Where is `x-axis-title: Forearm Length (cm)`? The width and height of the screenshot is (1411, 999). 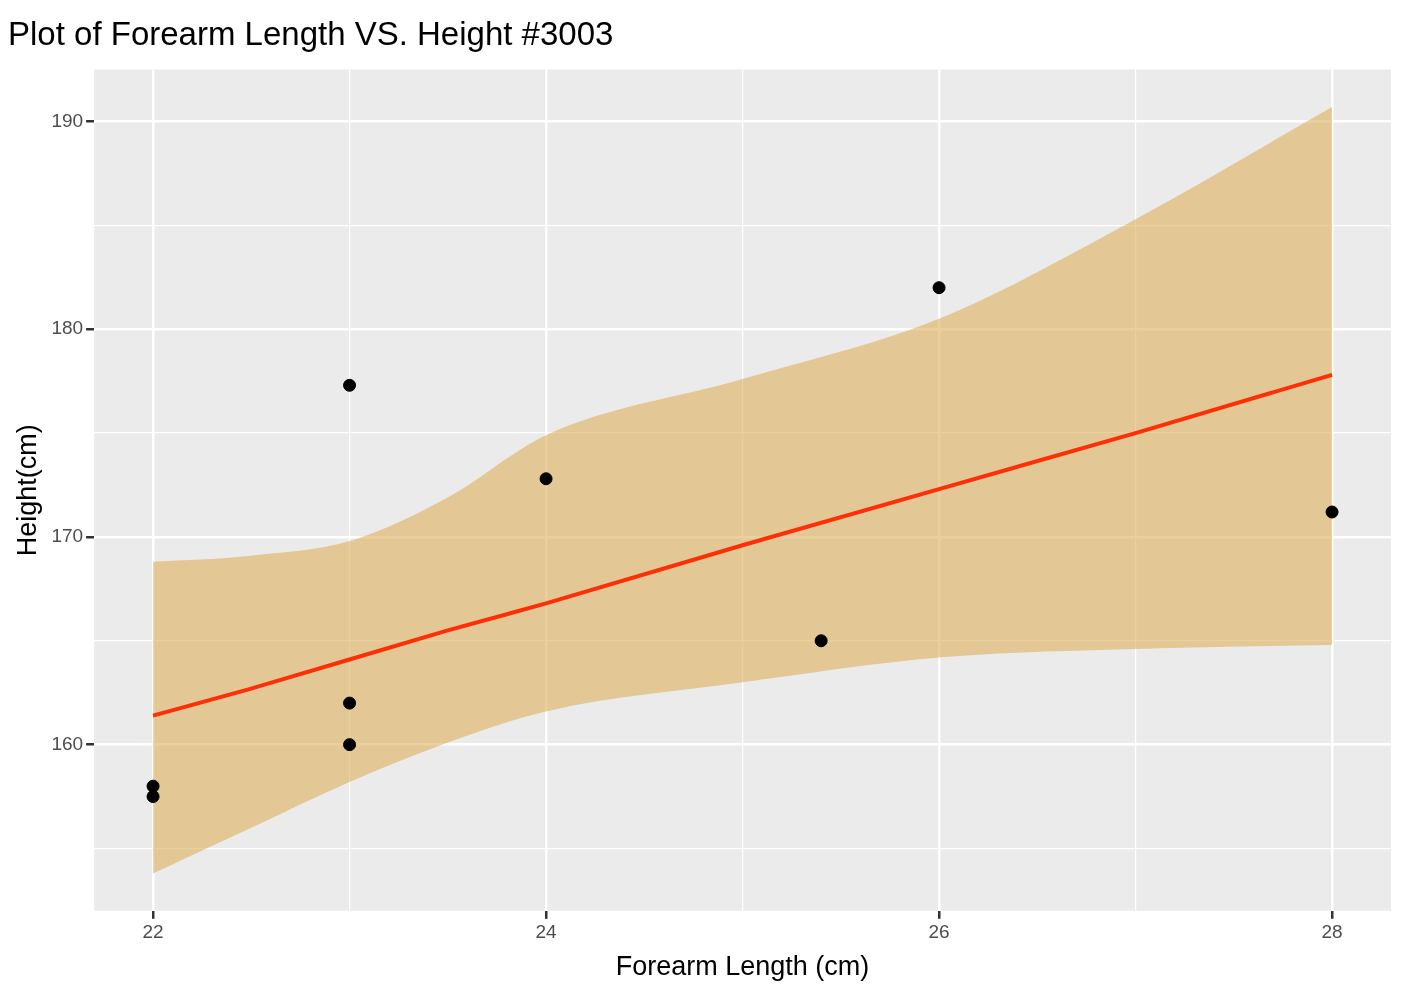
x-axis-title: Forearm Length (cm) is located at coordinates (742, 966).